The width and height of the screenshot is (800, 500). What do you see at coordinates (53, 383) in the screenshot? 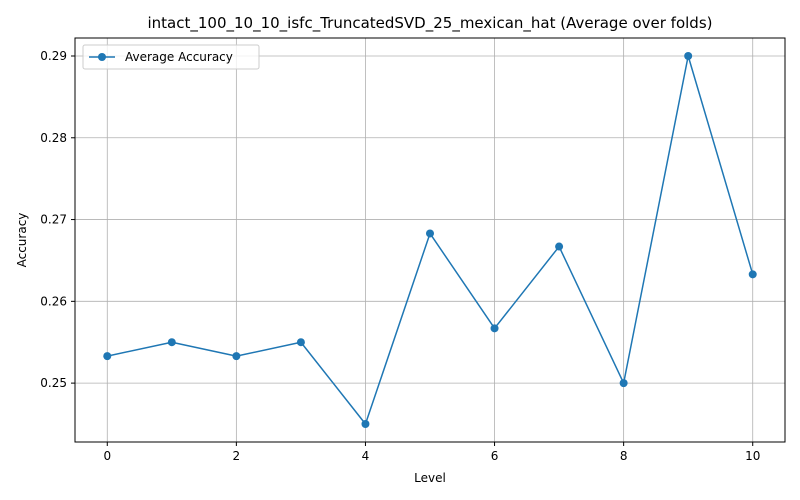
I see `y-tick-label: 0.25` at bounding box center [53, 383].